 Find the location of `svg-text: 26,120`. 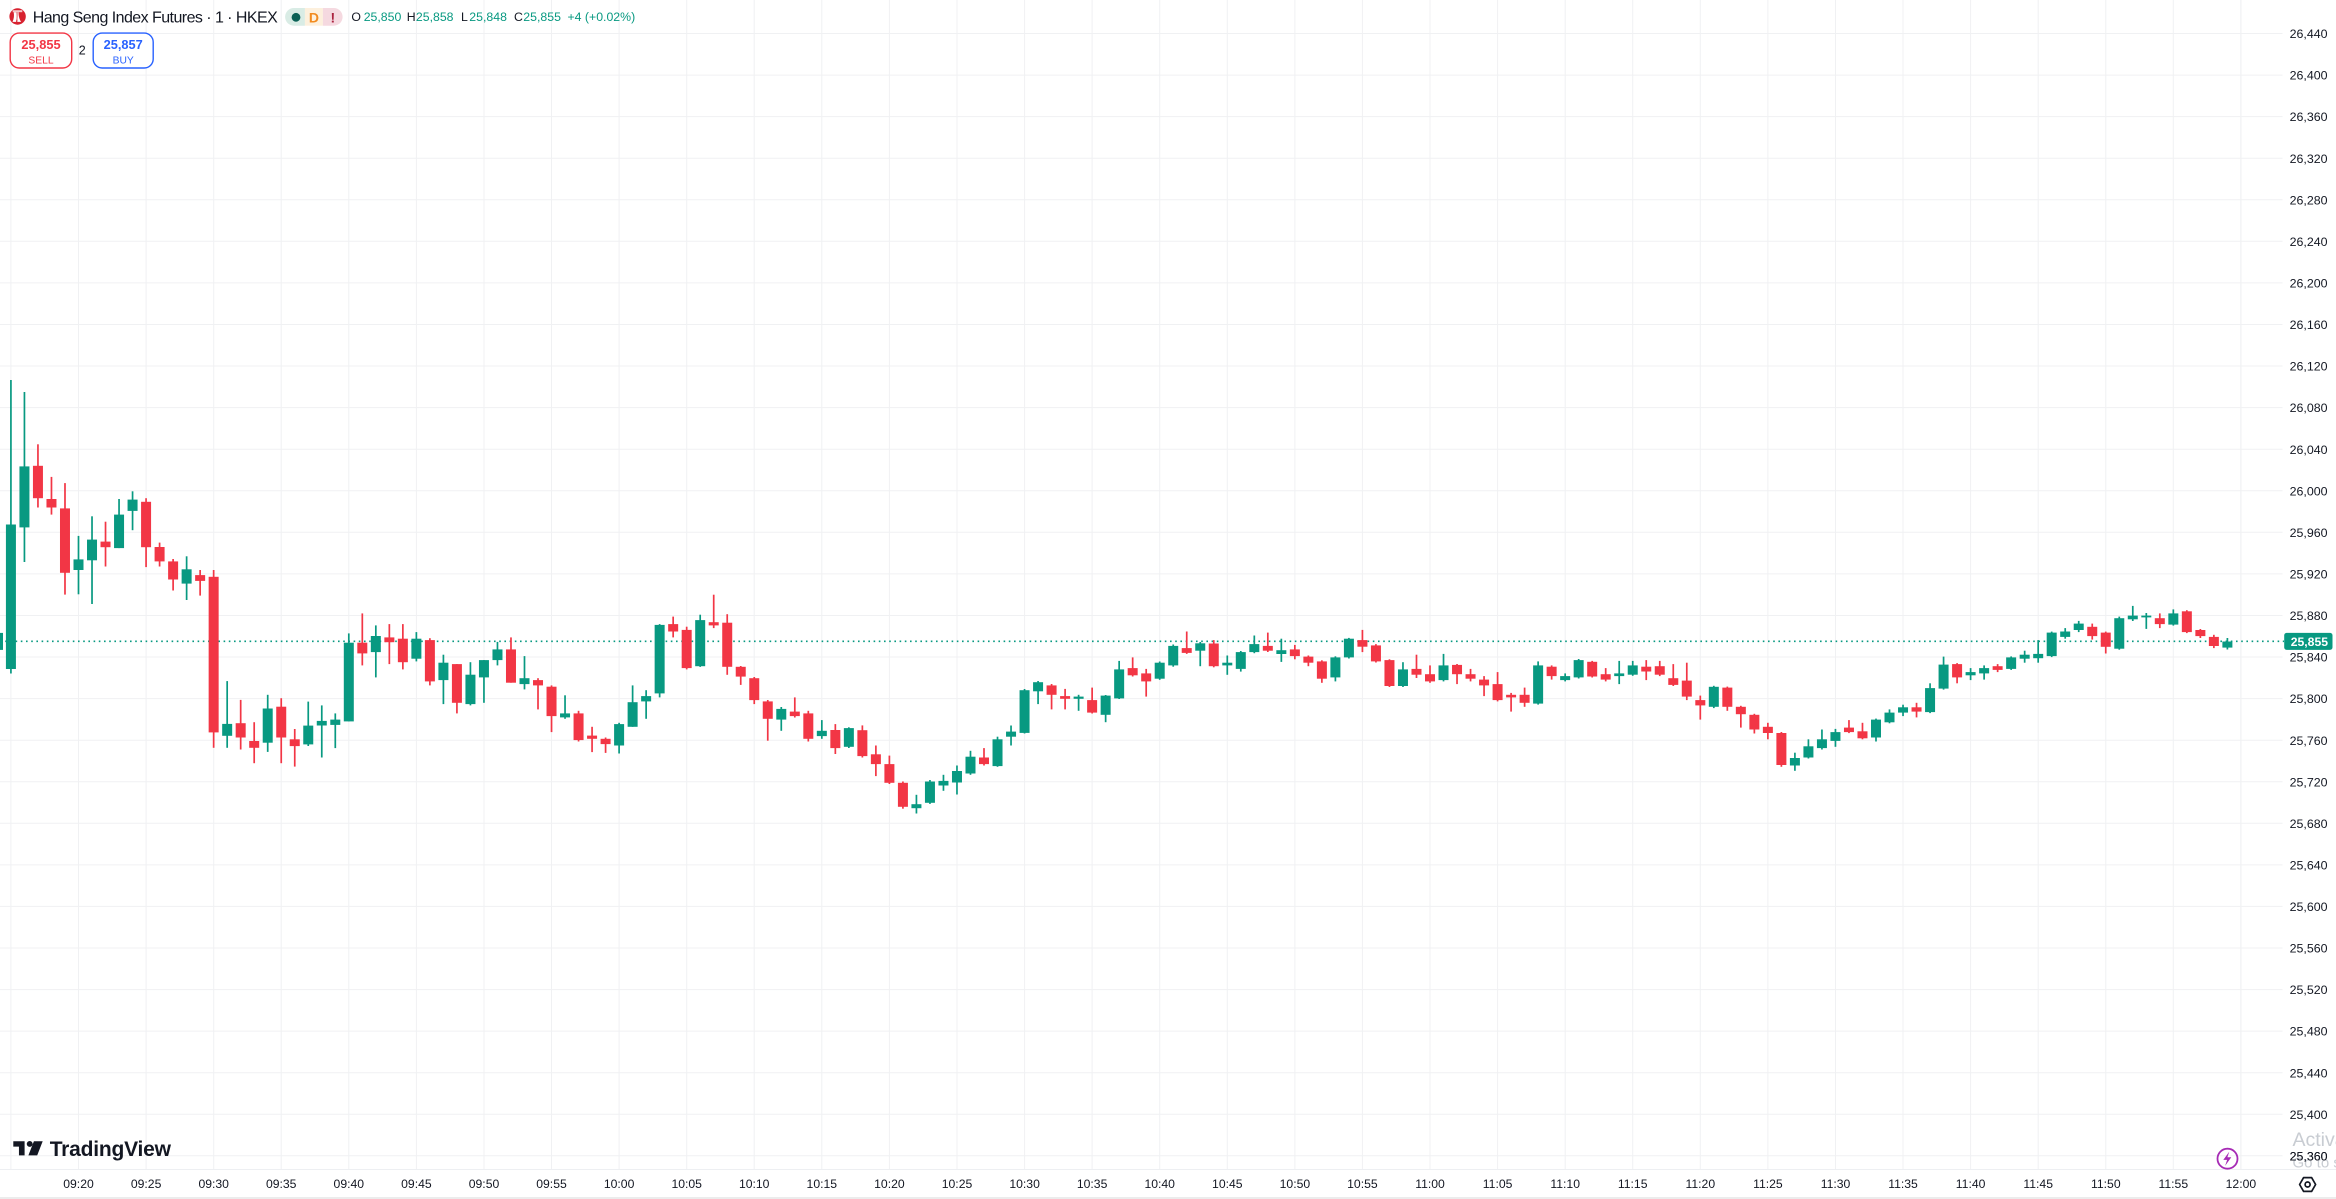

svg-text: 26,120 is located at coordinates (2309, 367).